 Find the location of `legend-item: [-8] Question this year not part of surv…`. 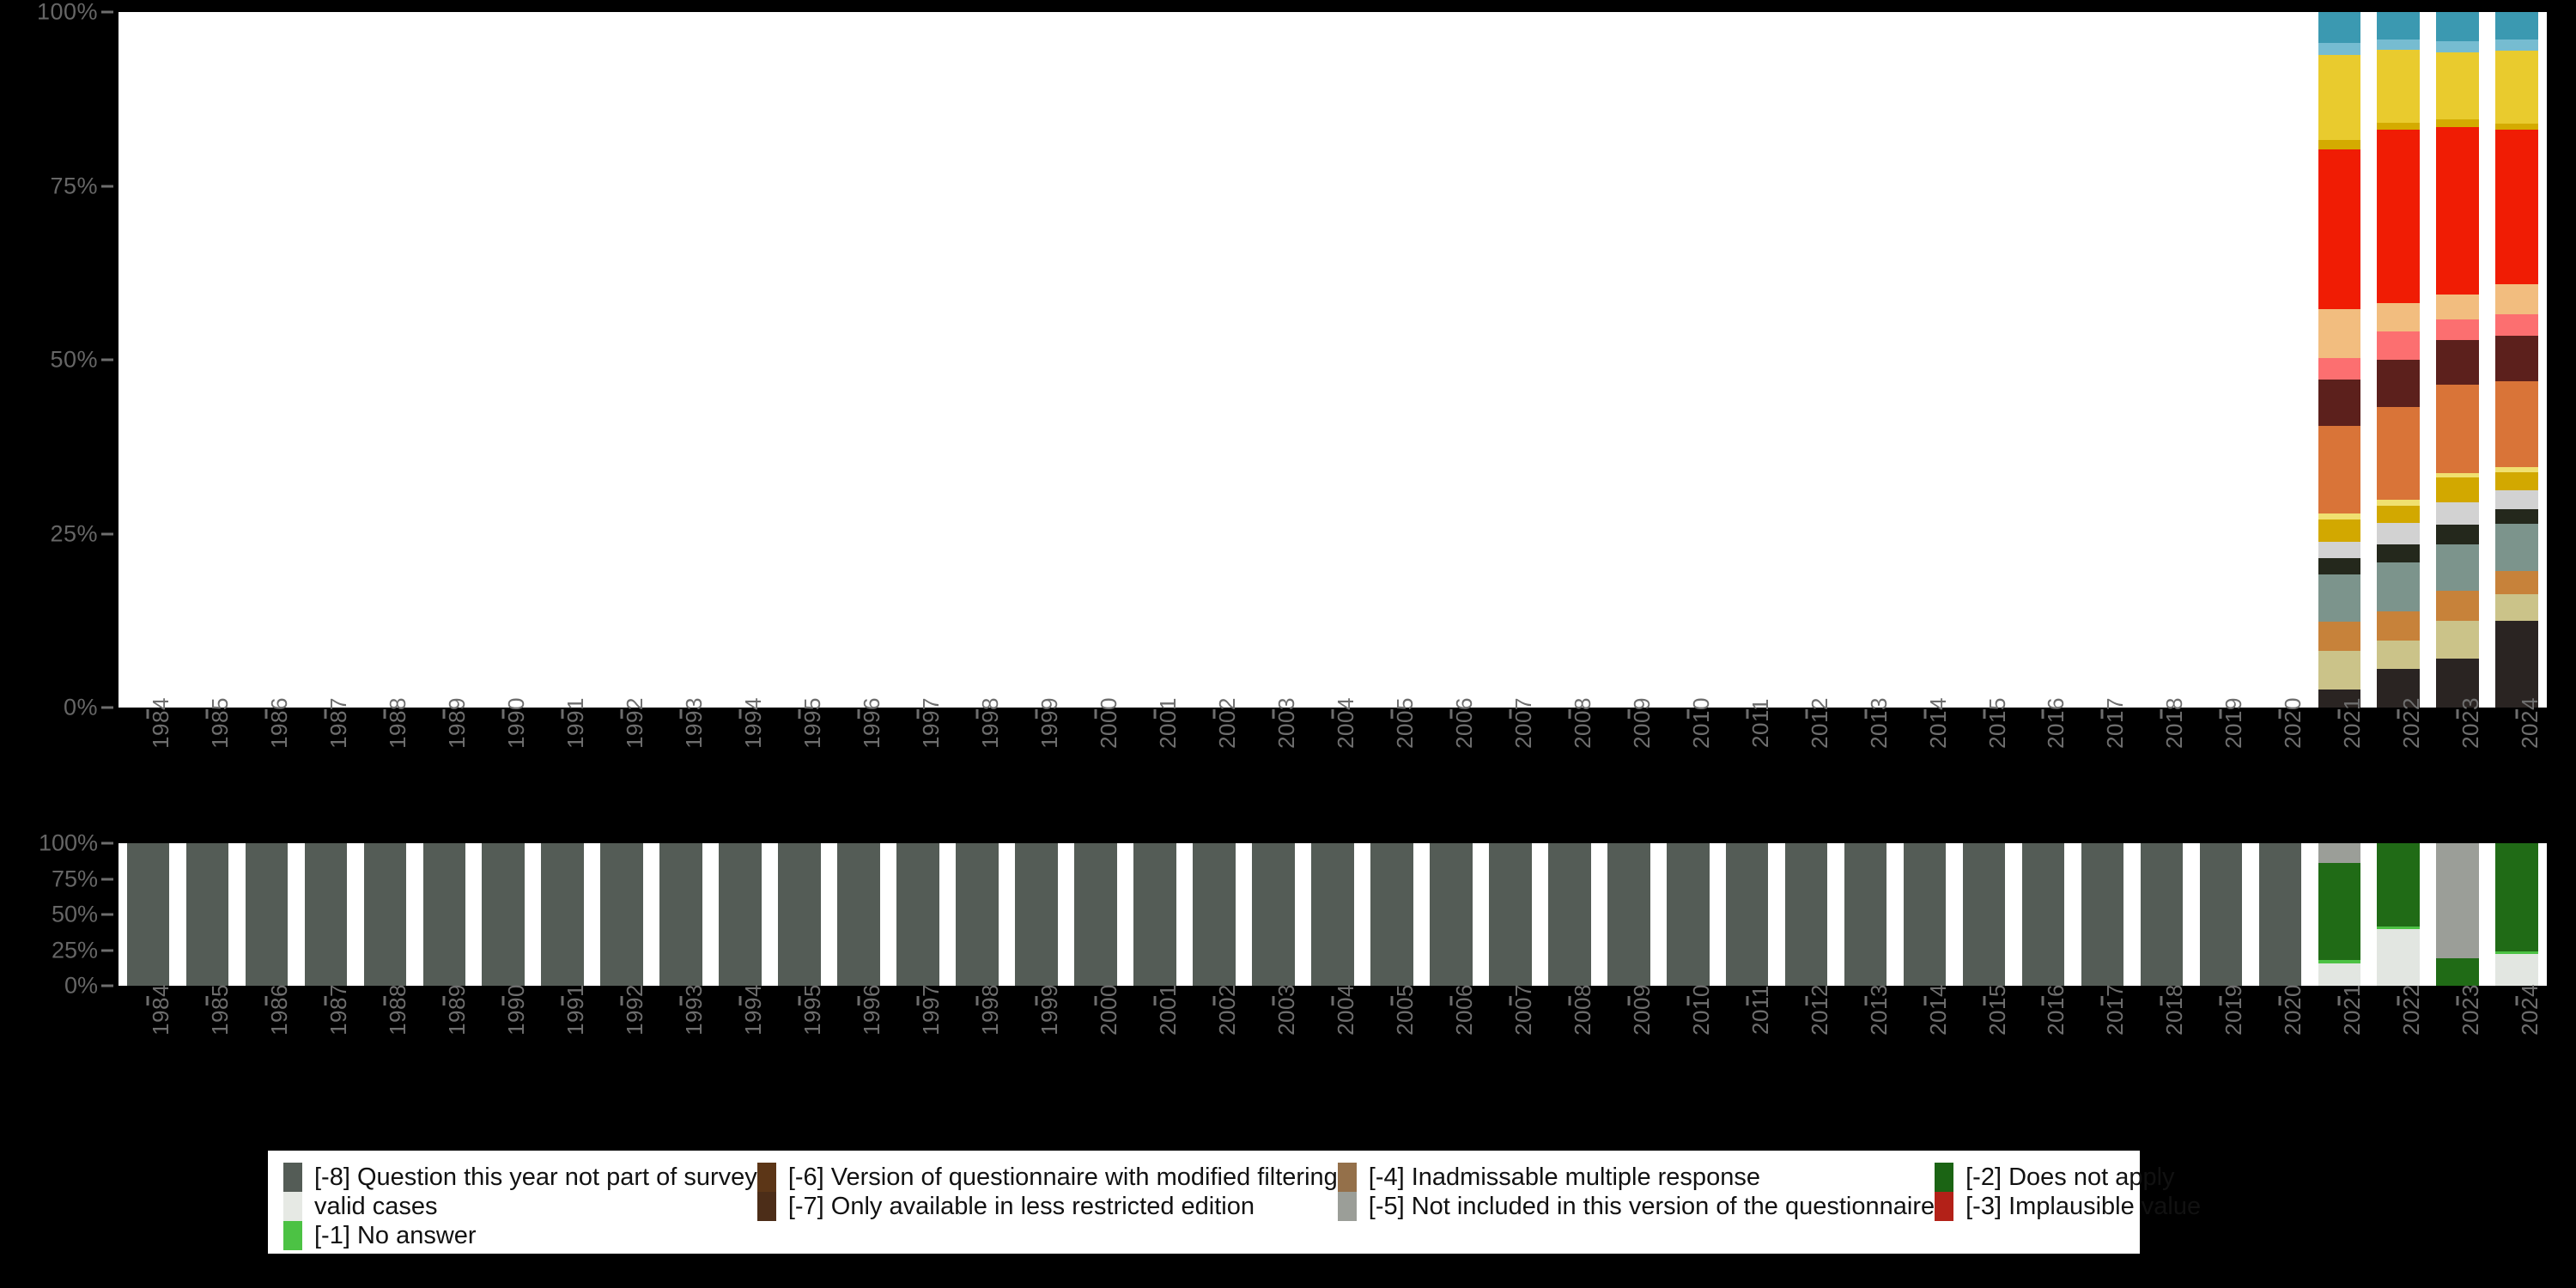

legend-item: [-8] Question this year not part of surv… is located at coordinates (520, 1177).